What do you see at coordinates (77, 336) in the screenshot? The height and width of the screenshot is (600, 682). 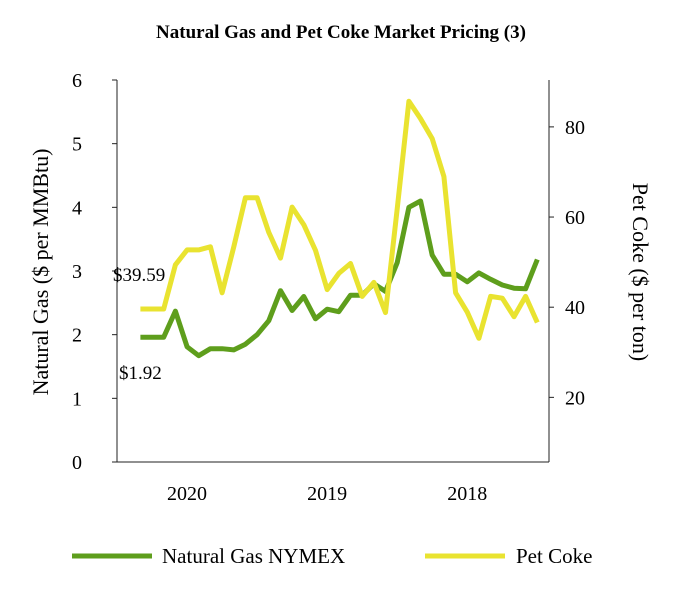 I see `left-tick-label: 2` at bounding box center [77, 336].